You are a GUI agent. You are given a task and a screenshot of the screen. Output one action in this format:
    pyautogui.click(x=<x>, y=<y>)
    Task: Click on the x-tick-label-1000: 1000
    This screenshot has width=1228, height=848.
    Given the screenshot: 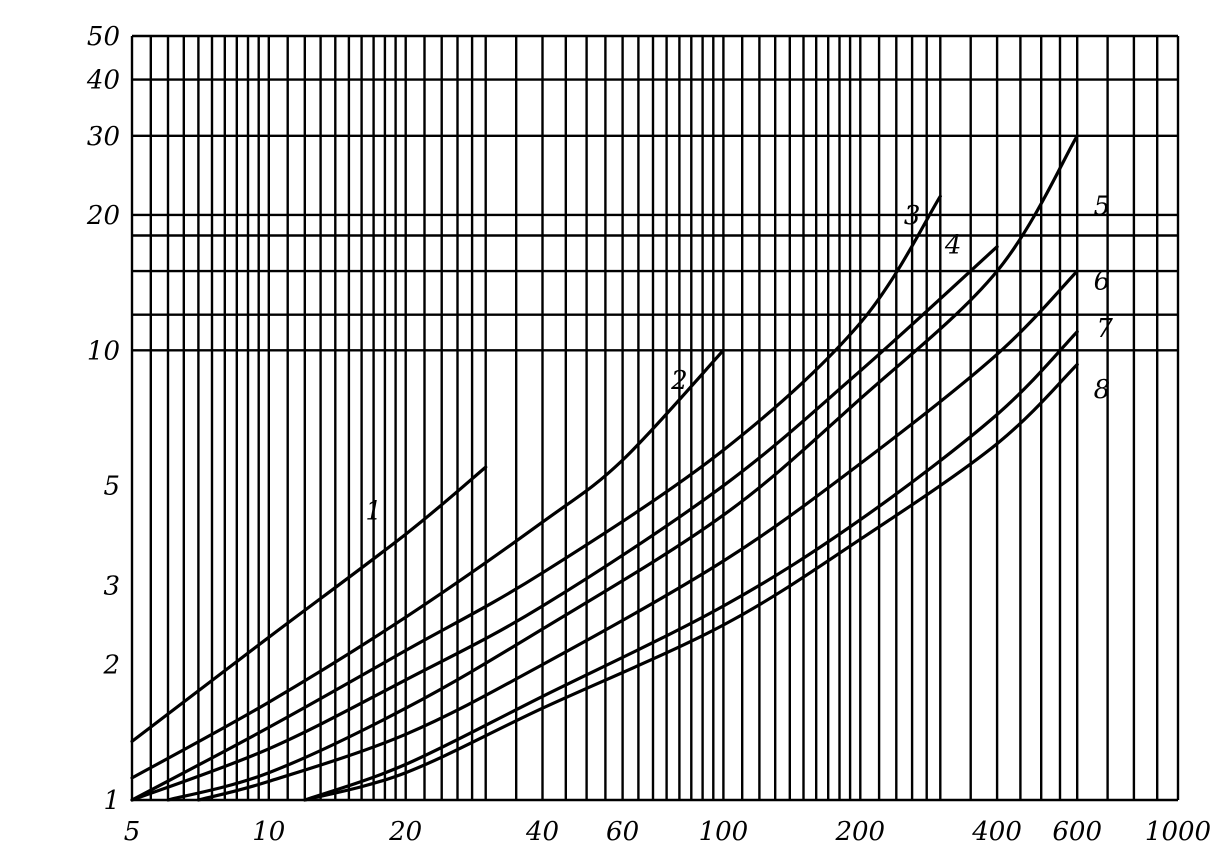 What is the action you would take?
    pyautogui.click(x=1178, y=832)
    